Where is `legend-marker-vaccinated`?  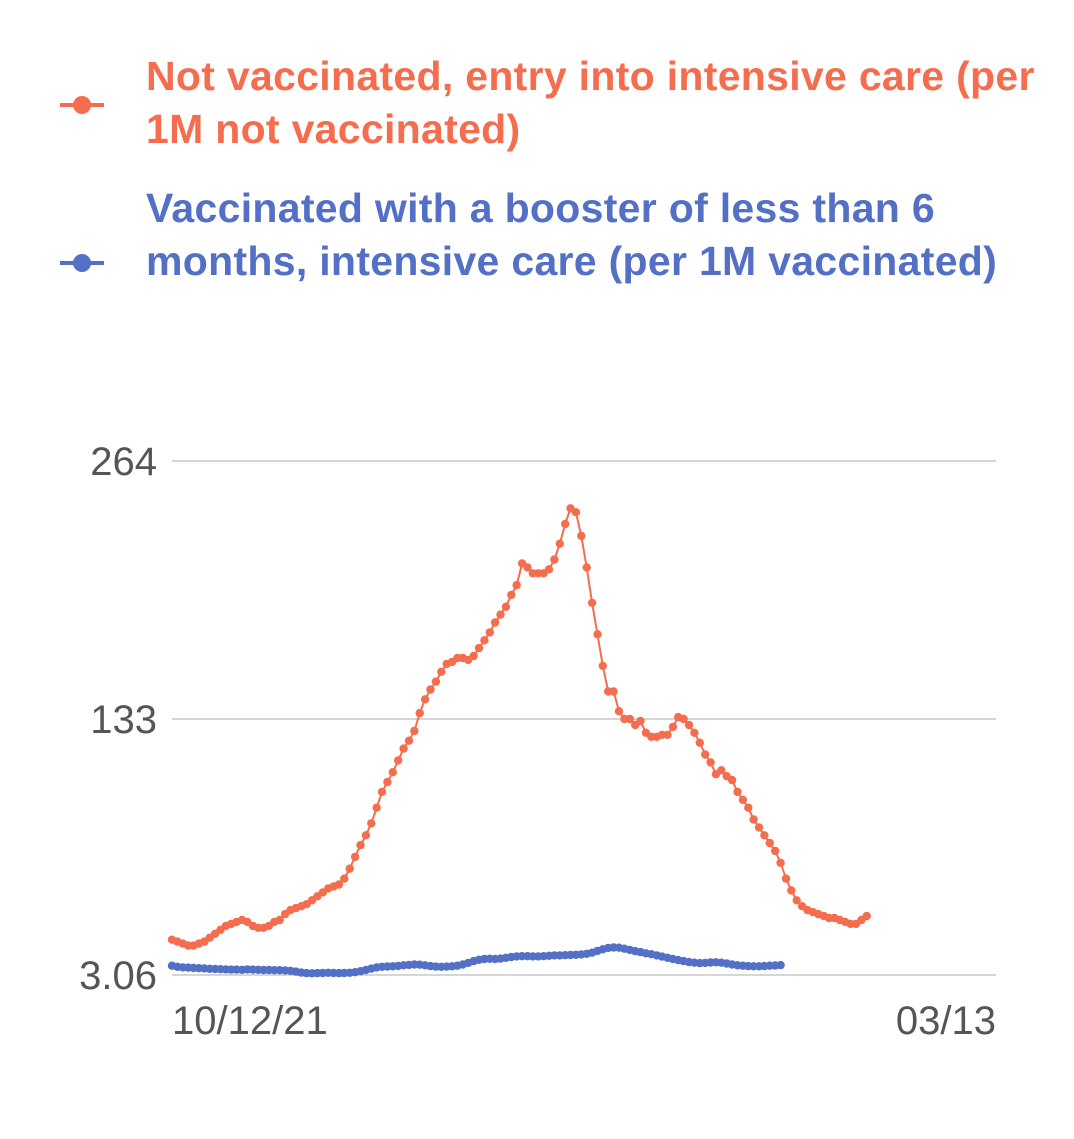
legend-marker-vaccinated is located at coordinates (82, 263).